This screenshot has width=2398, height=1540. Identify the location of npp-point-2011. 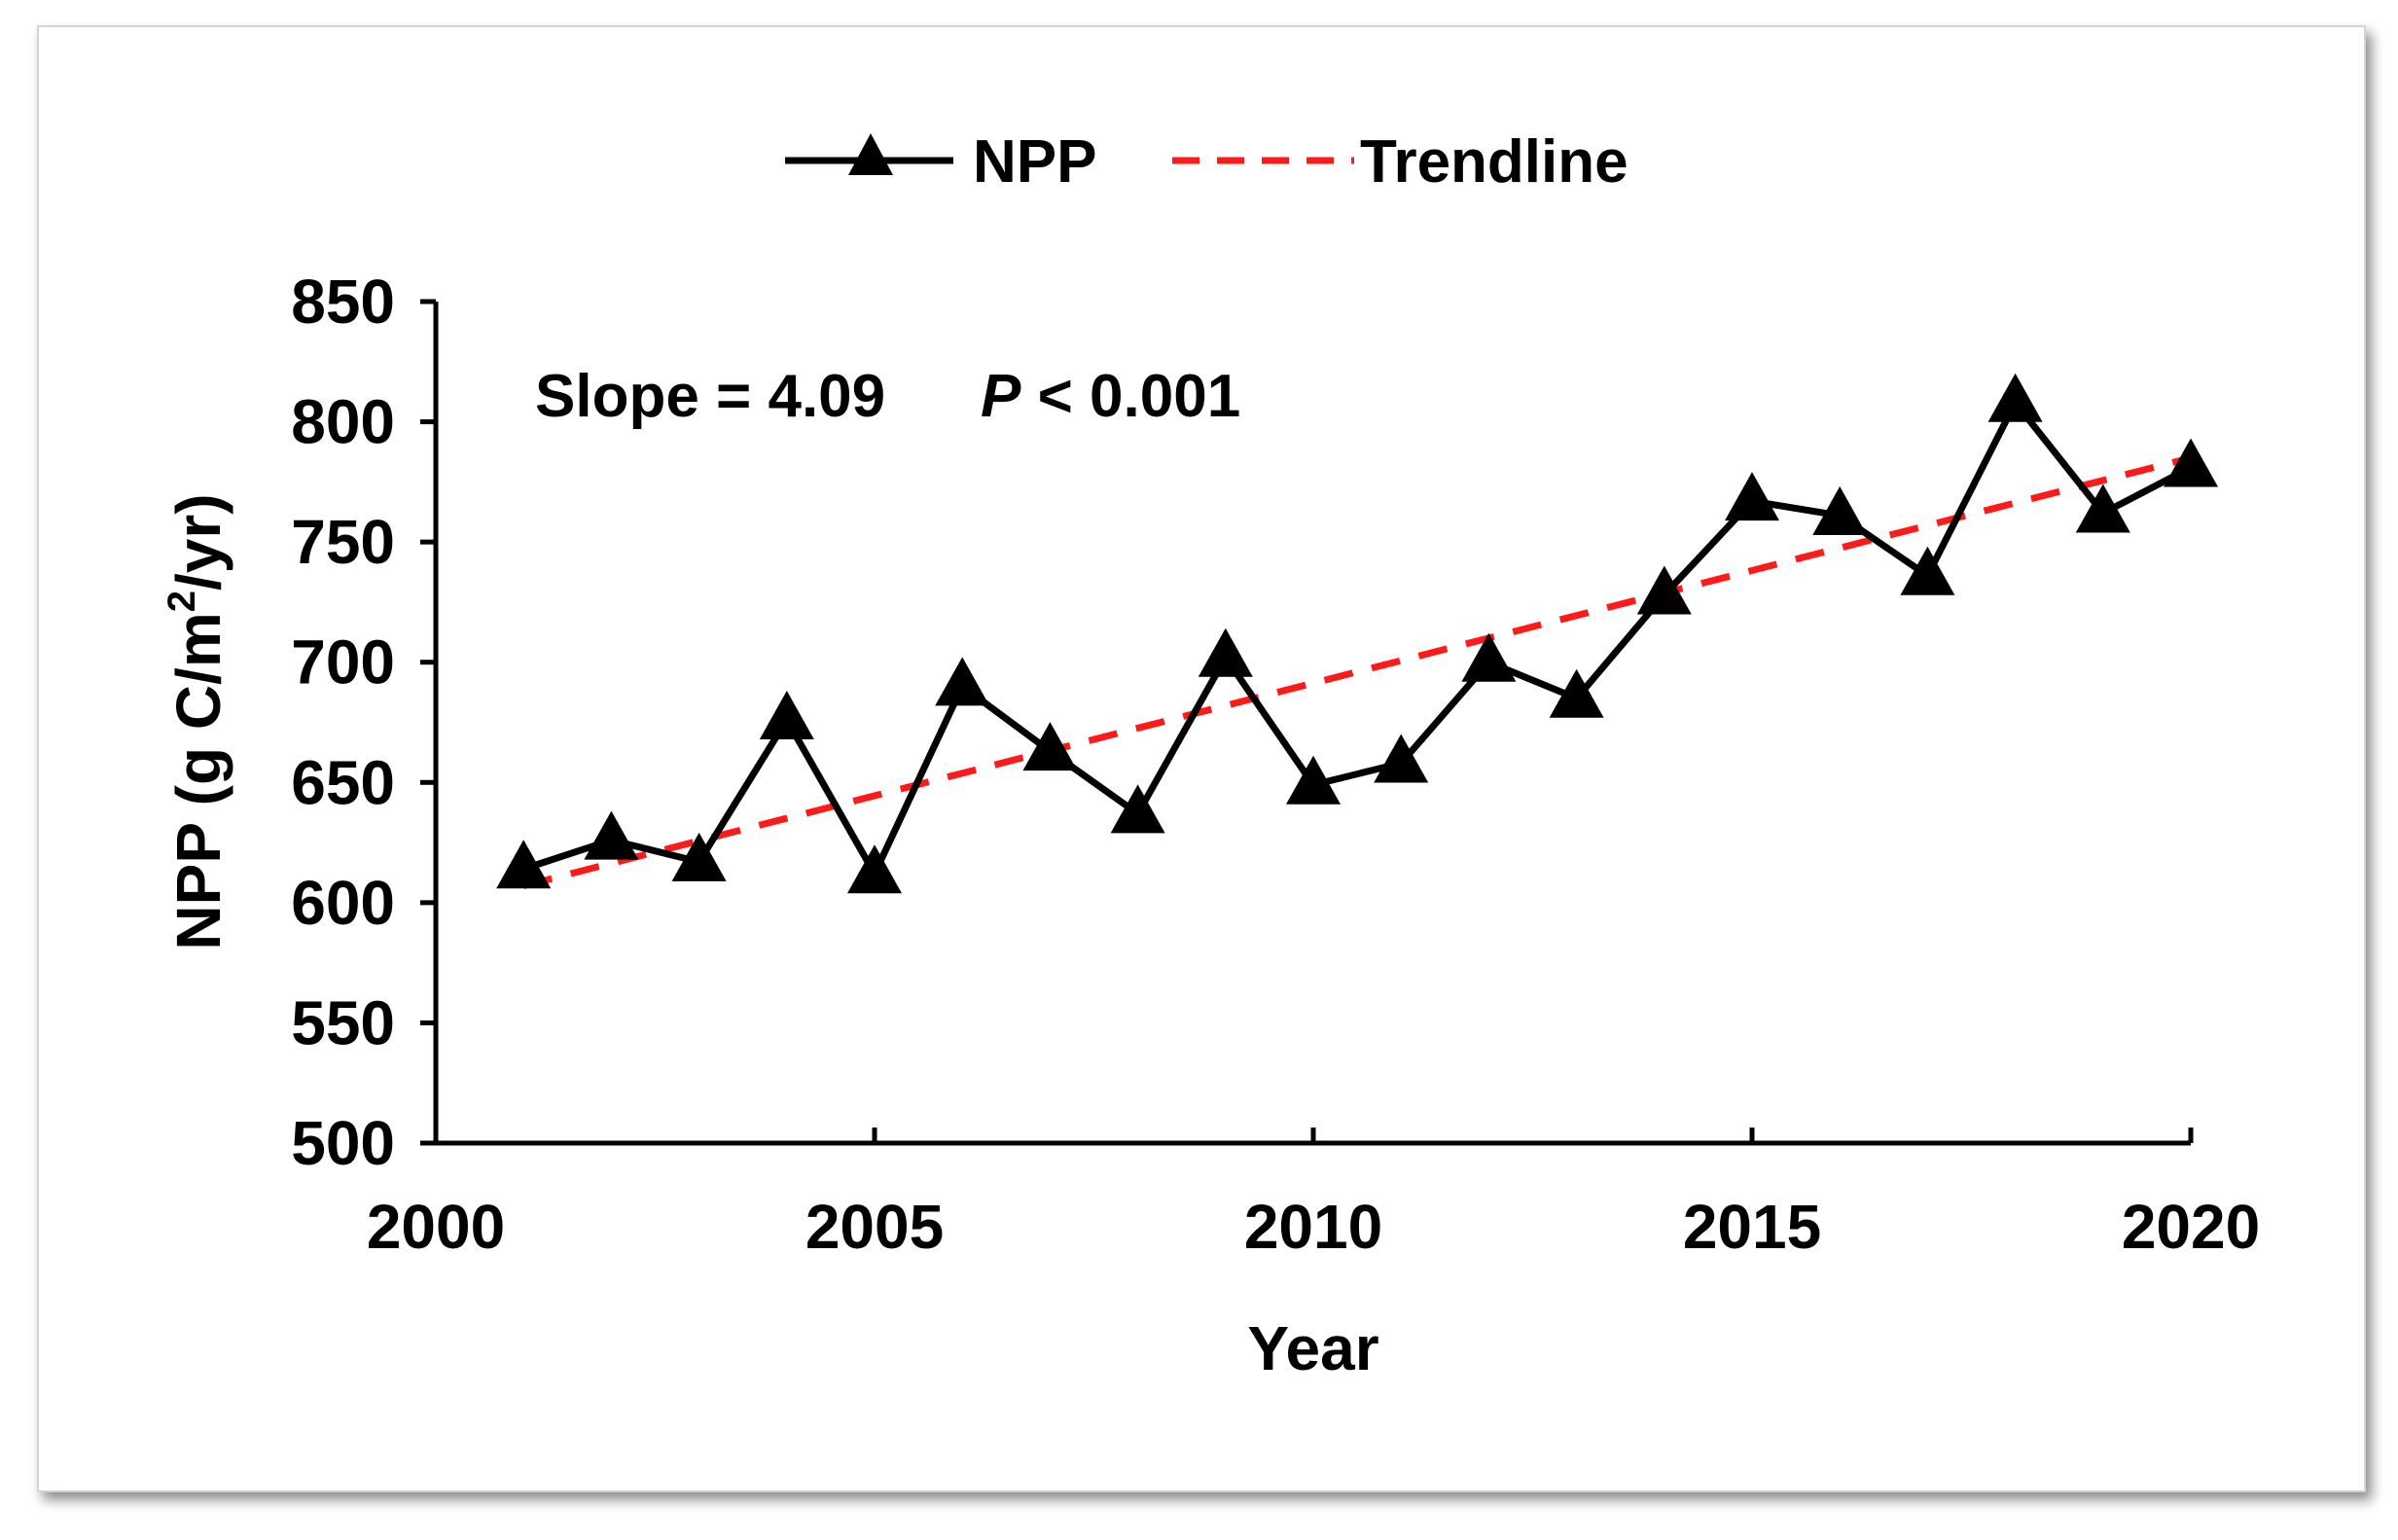
(1401, 758).